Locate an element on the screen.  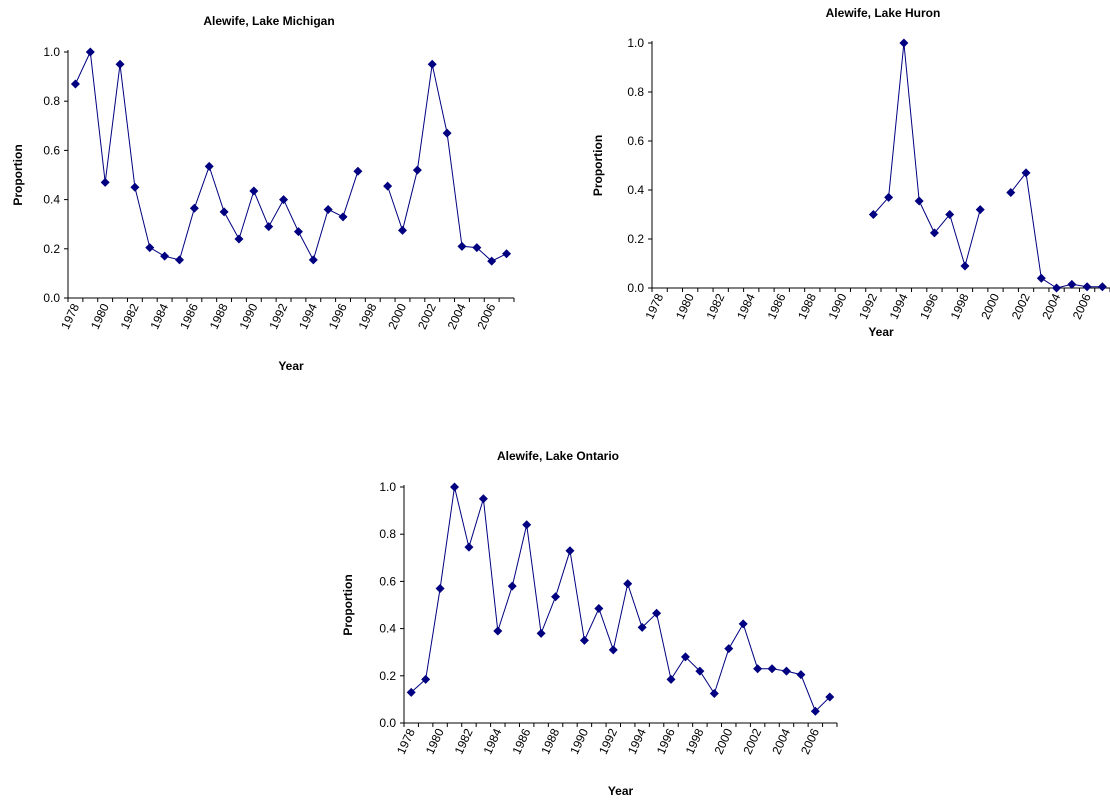
data-point-1983 is located at coordinates (150, 248).